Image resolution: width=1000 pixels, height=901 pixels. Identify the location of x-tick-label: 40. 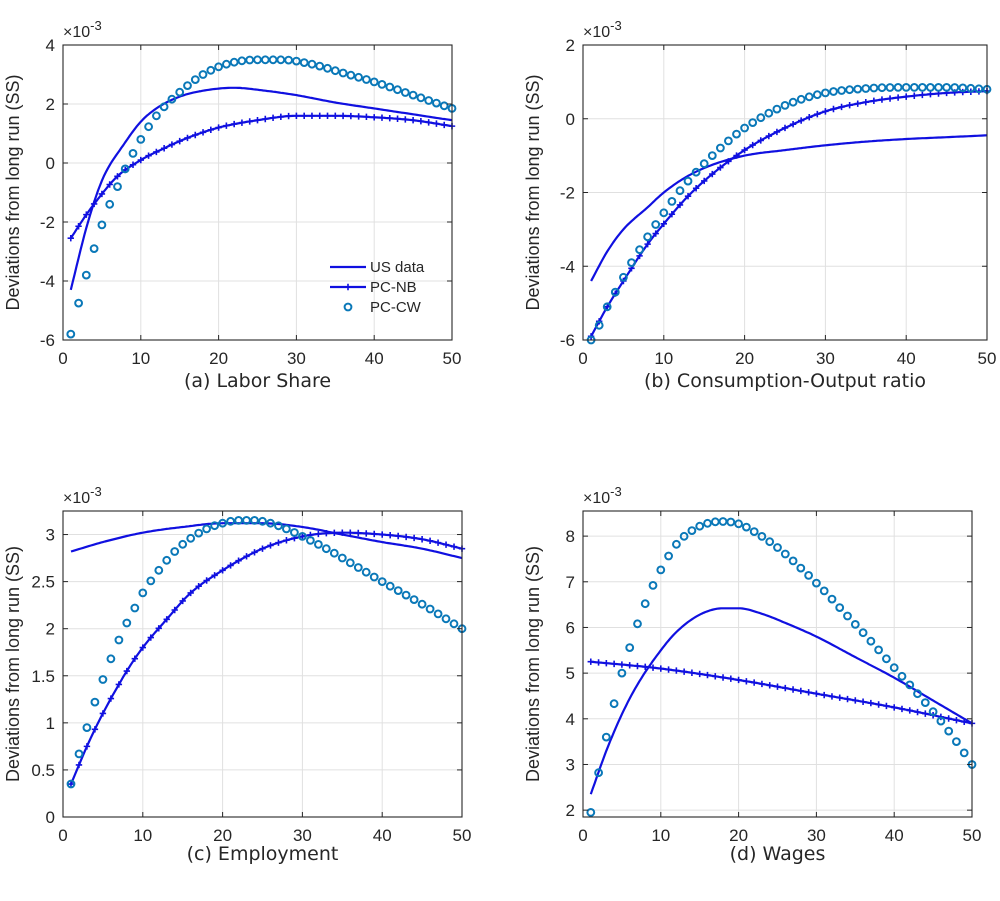
(894, 835).